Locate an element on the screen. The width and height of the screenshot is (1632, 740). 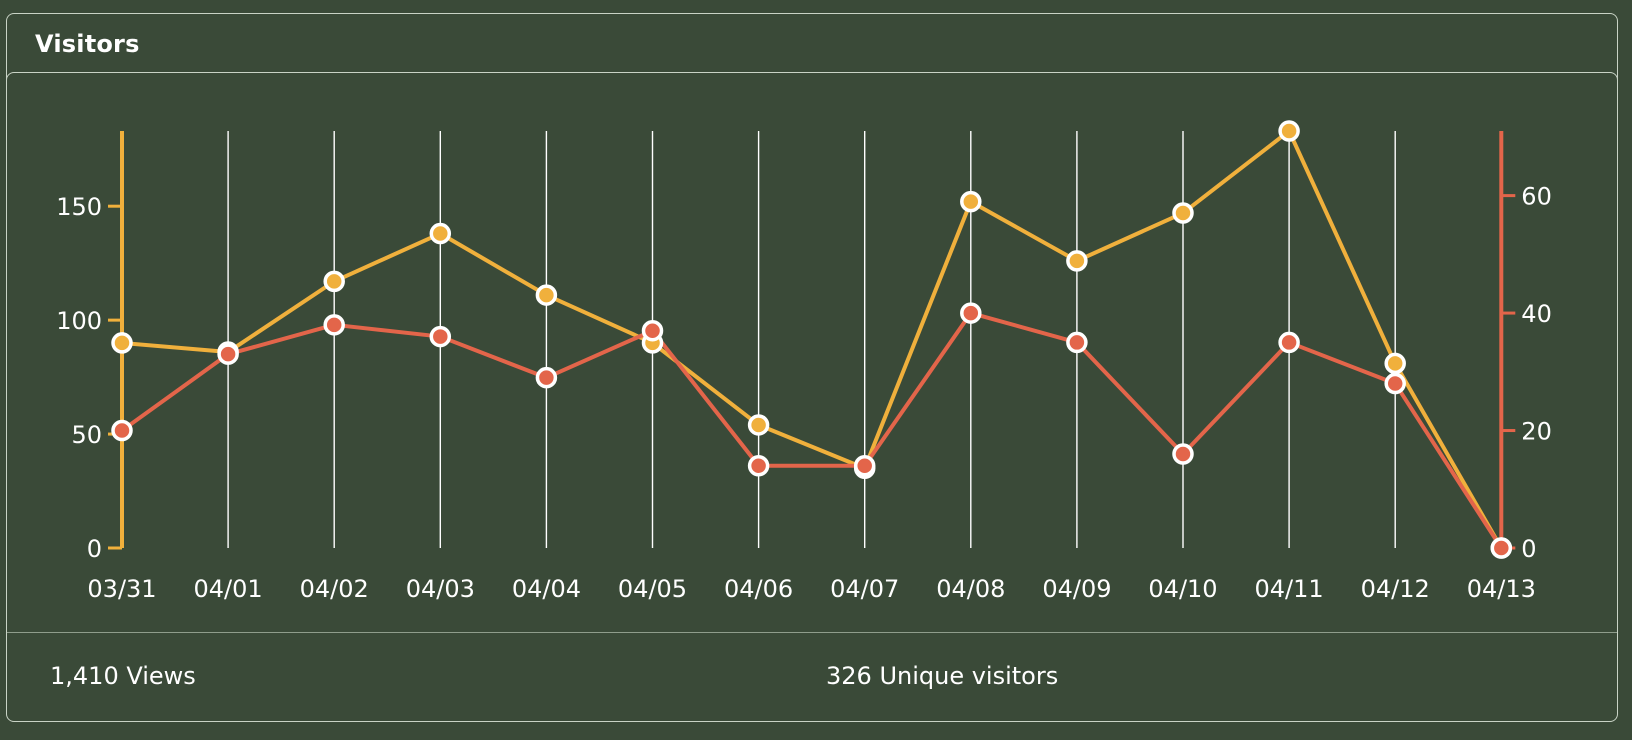
x-tick-label-04-10: 04/10 is located at coordinates (1182, 589).